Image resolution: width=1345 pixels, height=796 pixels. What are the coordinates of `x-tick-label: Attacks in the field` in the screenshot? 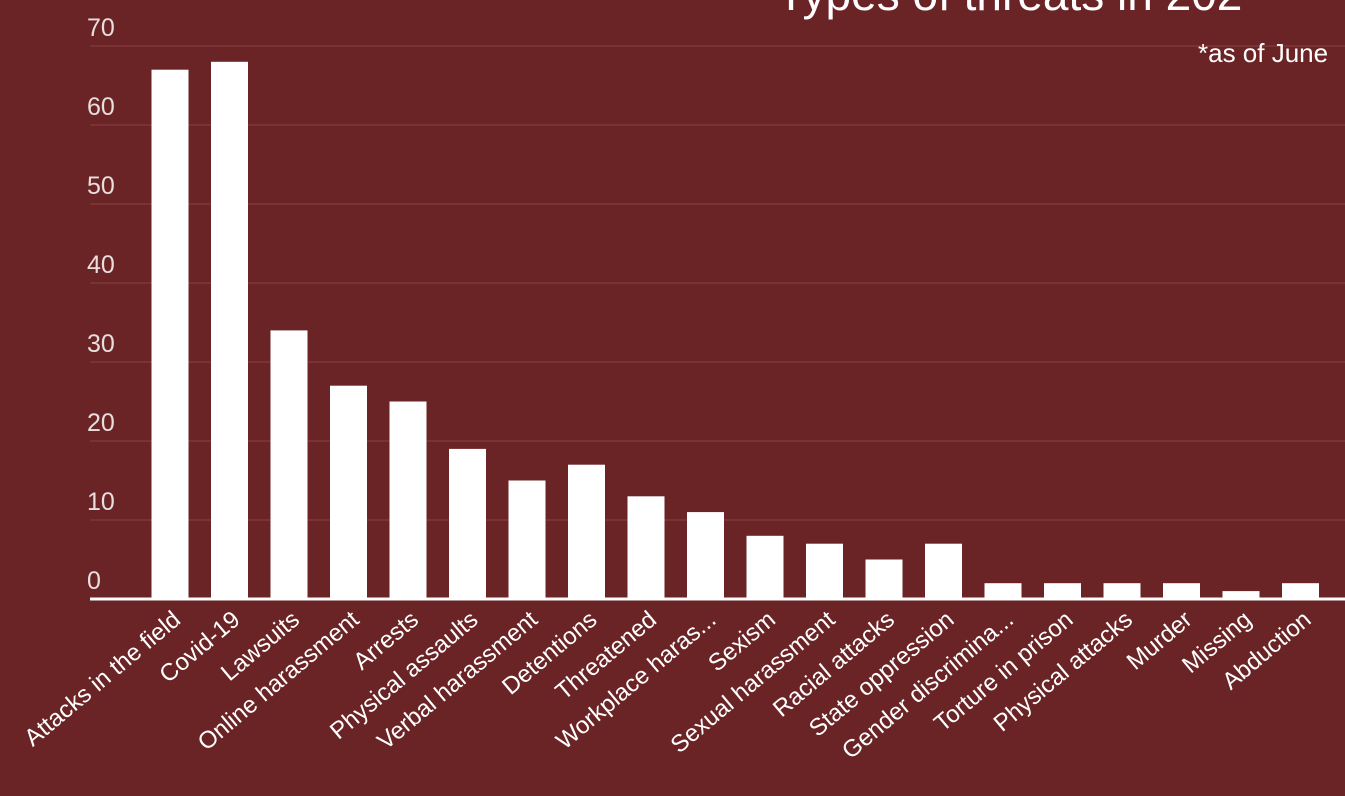 It's located at (102, 679).